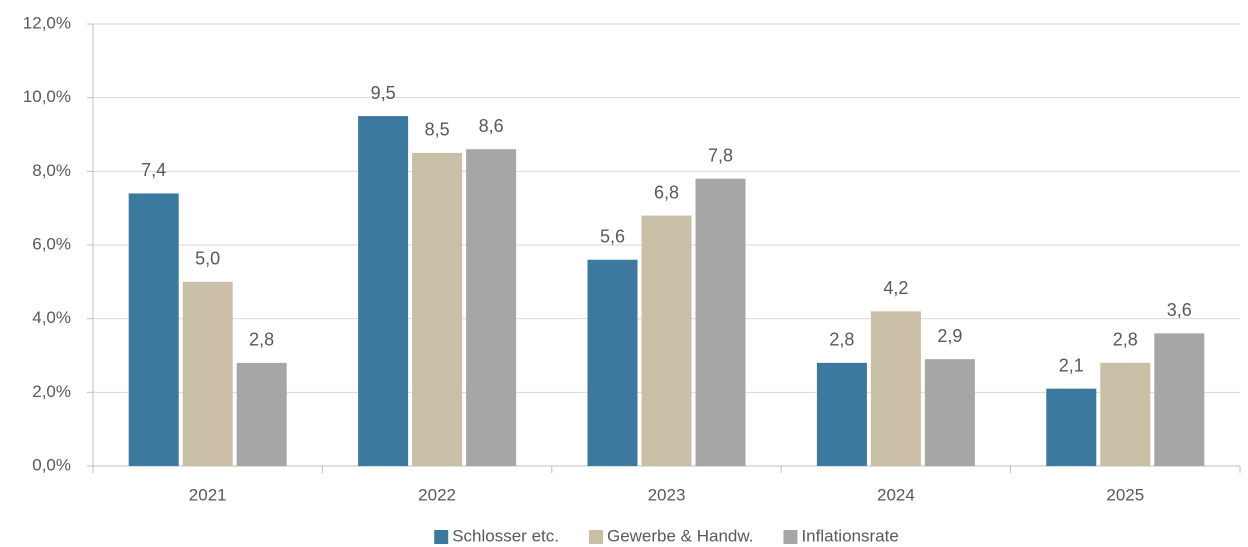 This screenshot has height=547, width=1248. What do you see at coordinates (949, 336) in the screenshot?
I see `value-label: 2,9` at bounding box center [949, 336].